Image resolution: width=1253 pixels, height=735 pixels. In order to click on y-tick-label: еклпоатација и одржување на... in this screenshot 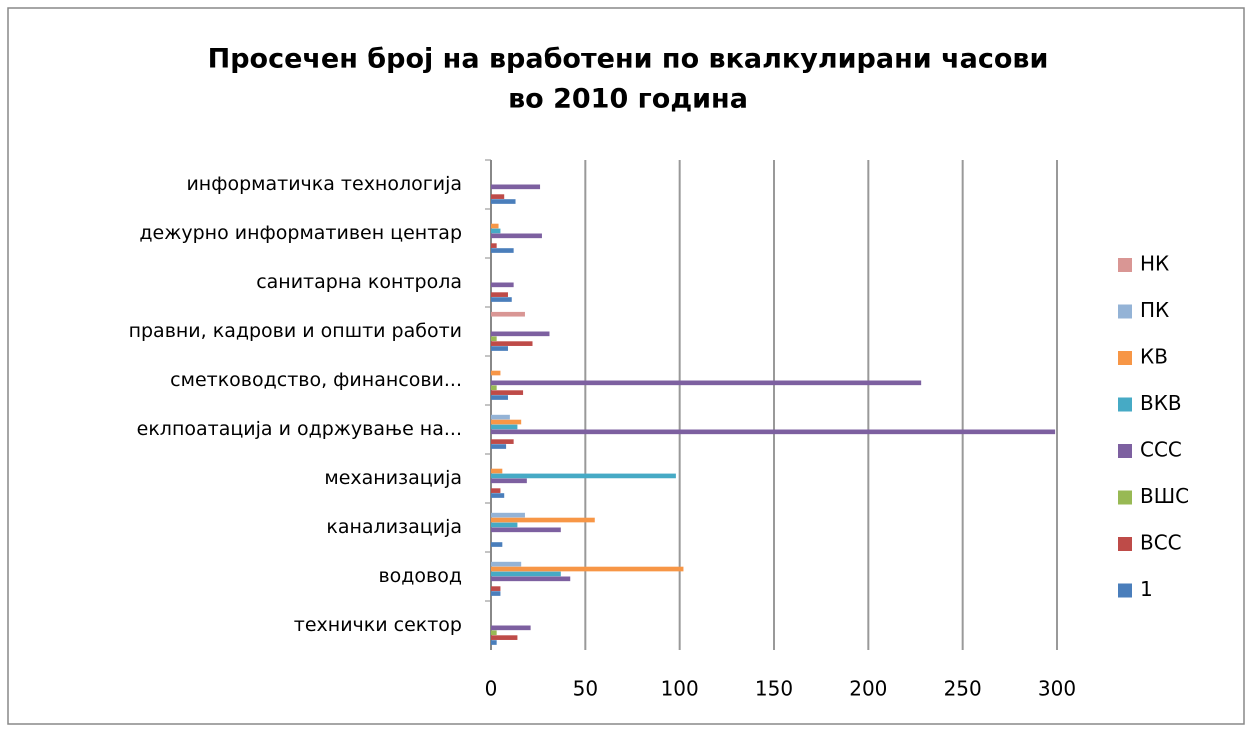, I will do `click(299, 429)`.